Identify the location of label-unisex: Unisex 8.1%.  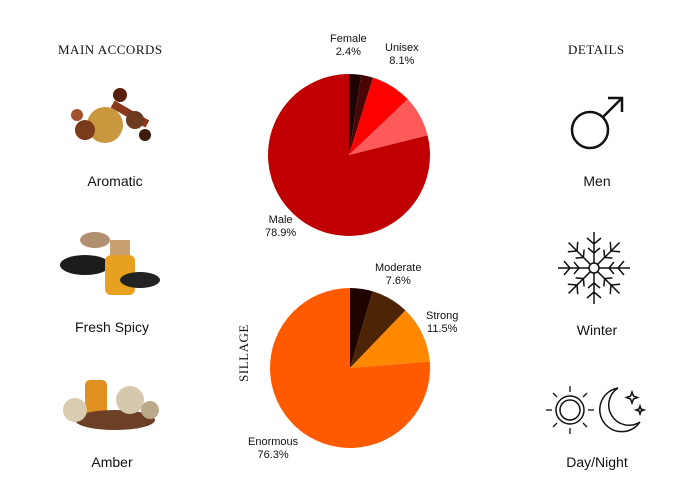
(402, 54).